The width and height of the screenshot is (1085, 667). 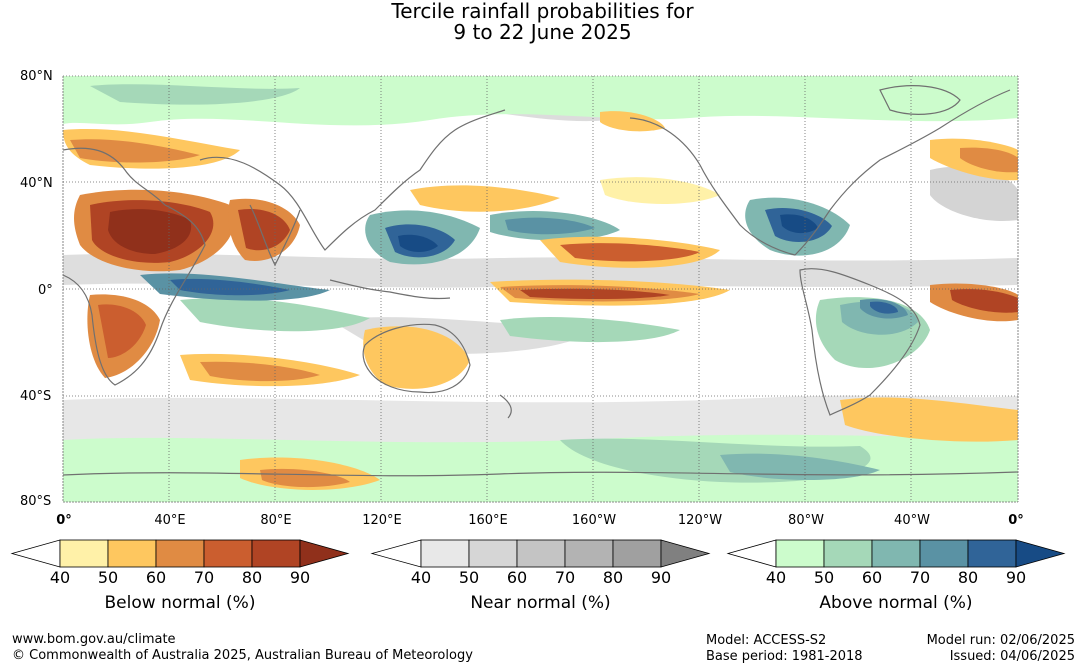 I want to click on footer-base-period: Base period: 1981-2018, so click(x=784, y=656).